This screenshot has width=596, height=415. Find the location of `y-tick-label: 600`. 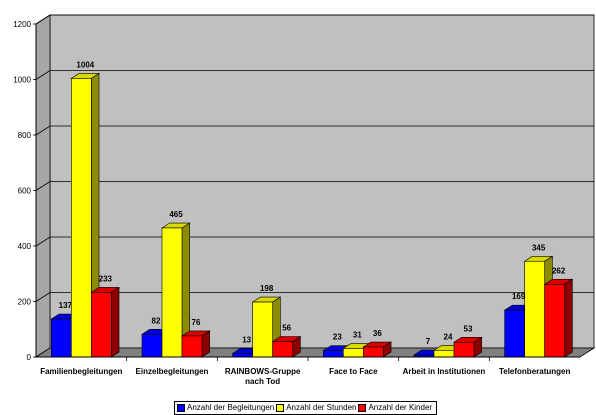

y-tick-label: 600 is located at coordinates (25, 191).